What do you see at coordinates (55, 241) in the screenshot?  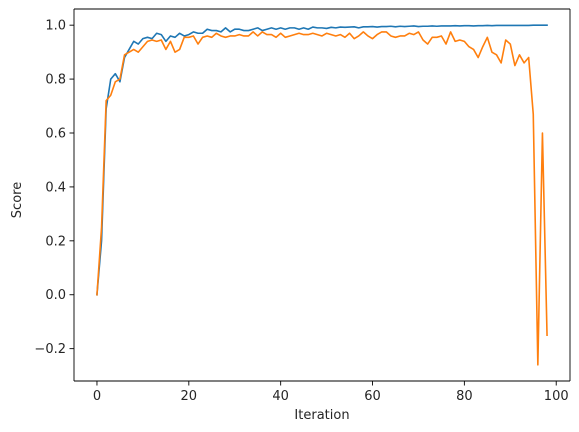 I see `y-tick-label: 0.2` at bounding box center [55, 241].